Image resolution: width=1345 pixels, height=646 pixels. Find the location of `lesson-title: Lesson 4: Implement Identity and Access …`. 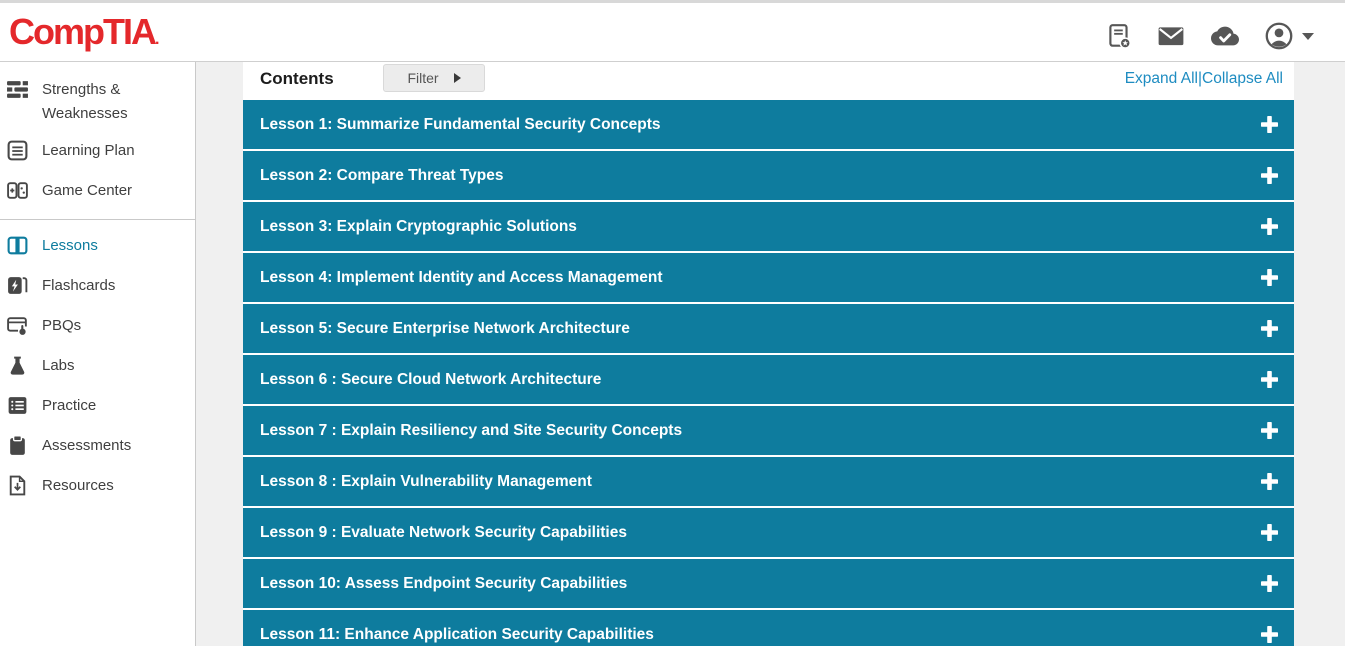

lesson-title: Lesson 4: Implement Identity and Access … is located at coordinates (461, 277).